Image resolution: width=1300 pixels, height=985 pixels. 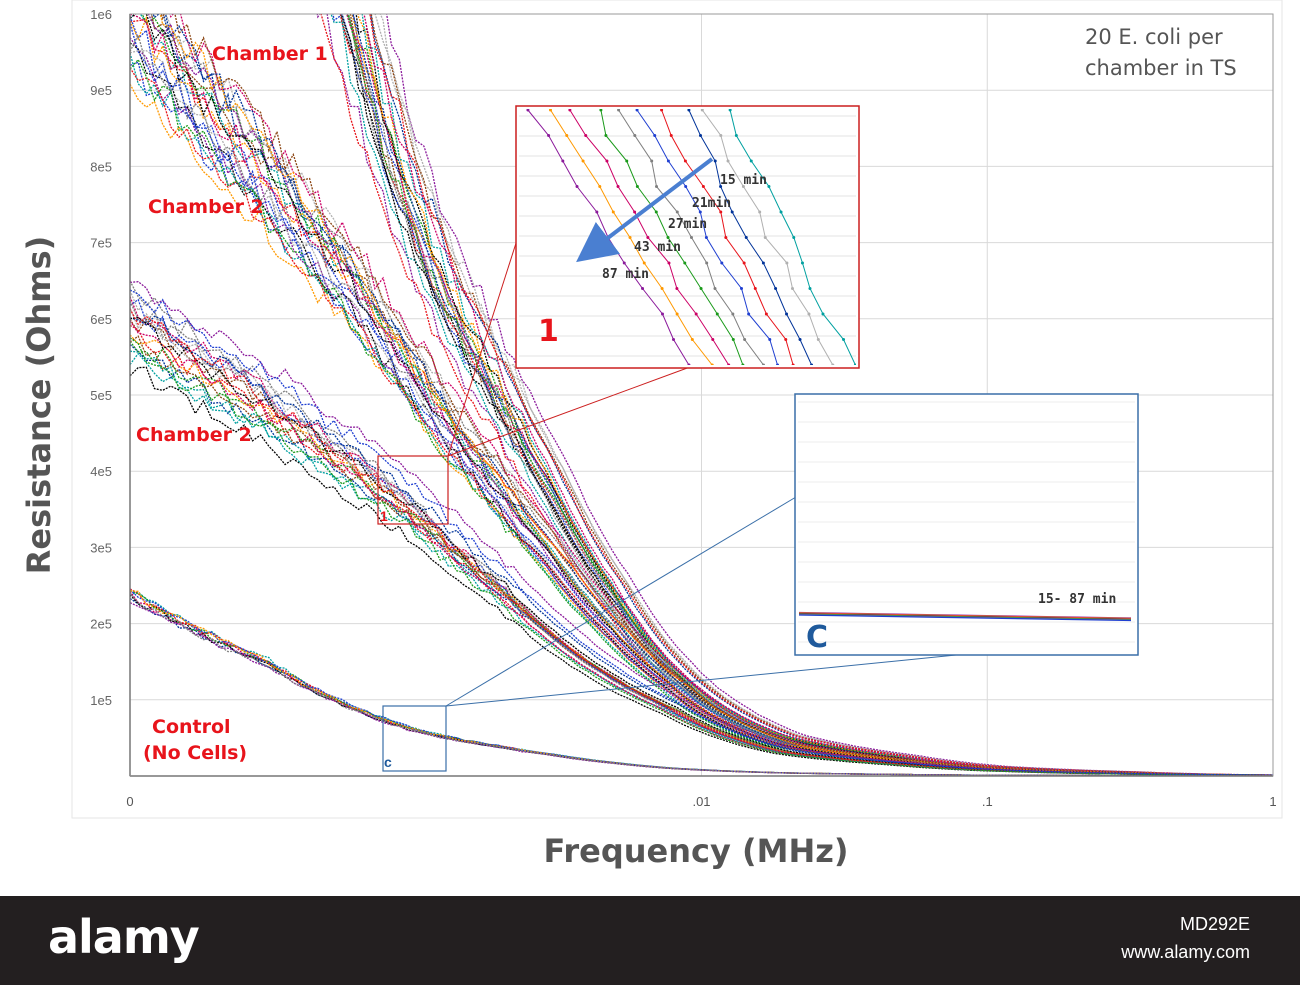 What do you see at coordinates (101, 166) in the screenshot?
I see `y-tick-label: 8e5` at bounding box center [101, 166].